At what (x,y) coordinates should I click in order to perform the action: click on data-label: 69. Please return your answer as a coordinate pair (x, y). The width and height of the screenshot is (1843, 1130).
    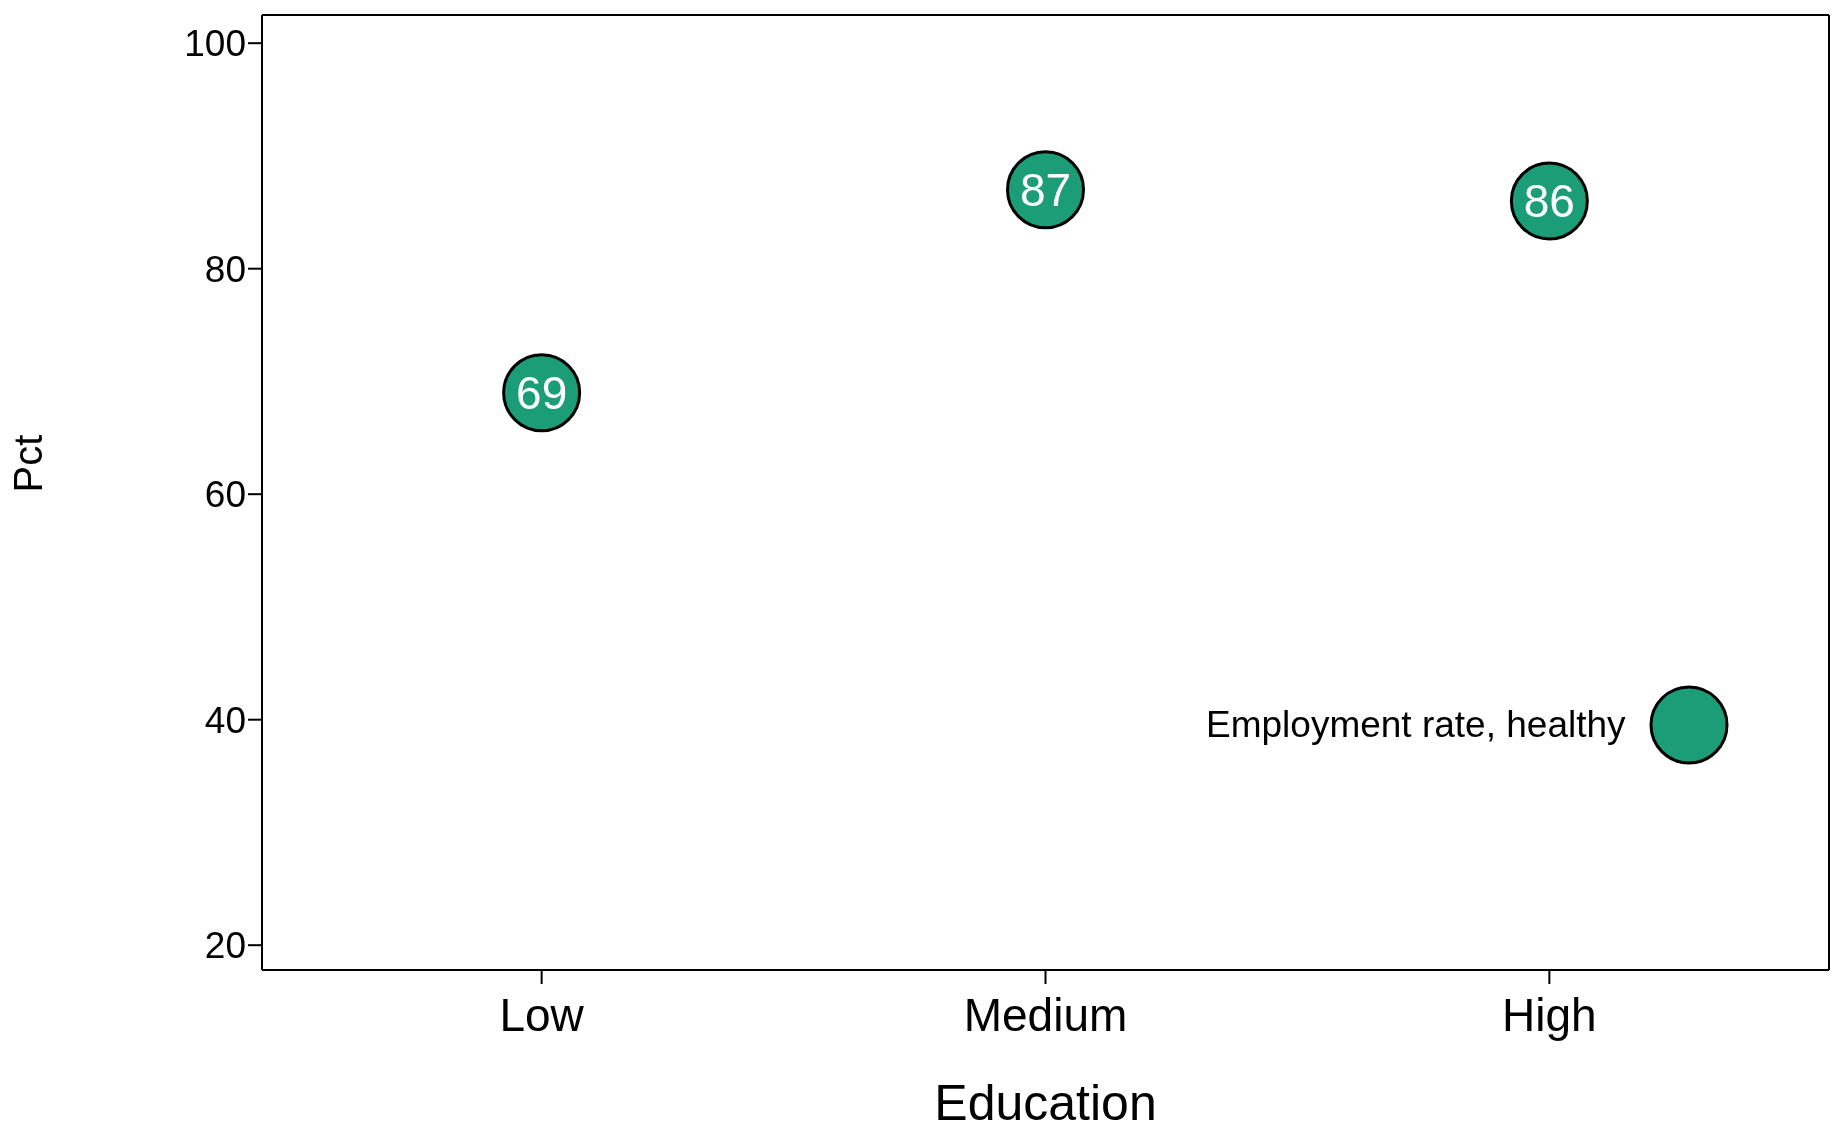
    Looking at the image, I should click on (542, 393).